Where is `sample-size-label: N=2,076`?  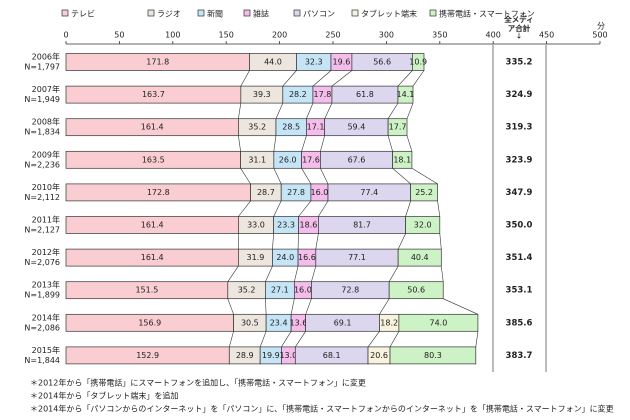 sample-size-label: N=2,076 is located at coordinates (42, 262).